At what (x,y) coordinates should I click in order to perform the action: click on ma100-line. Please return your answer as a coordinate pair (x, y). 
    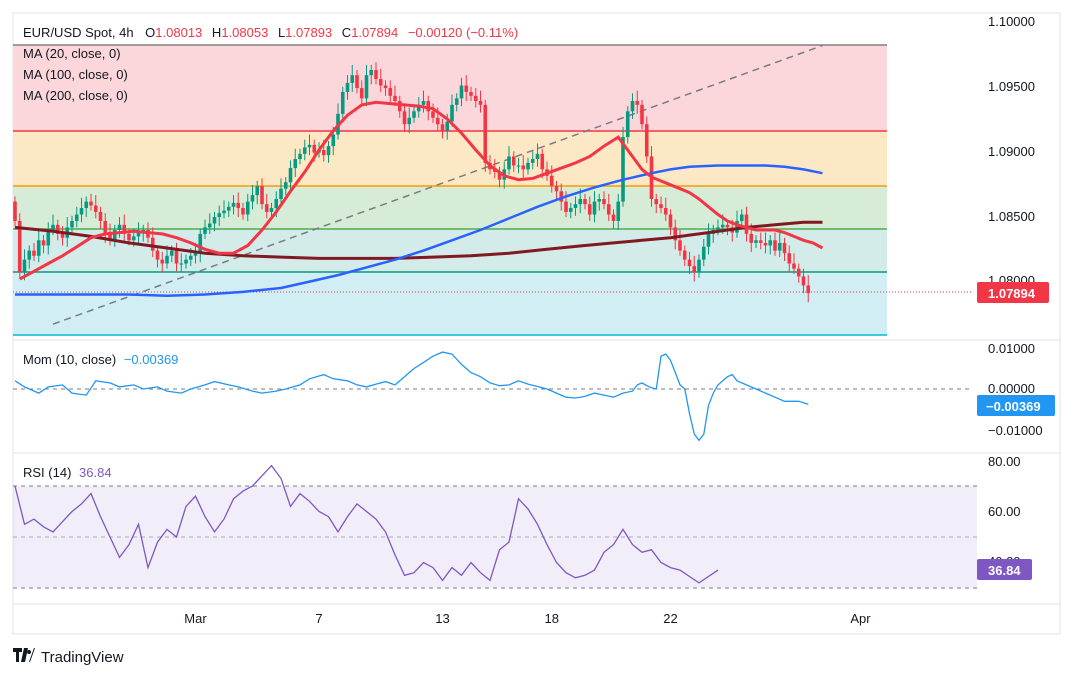
    Looking at the image, I should click on (419, 231).